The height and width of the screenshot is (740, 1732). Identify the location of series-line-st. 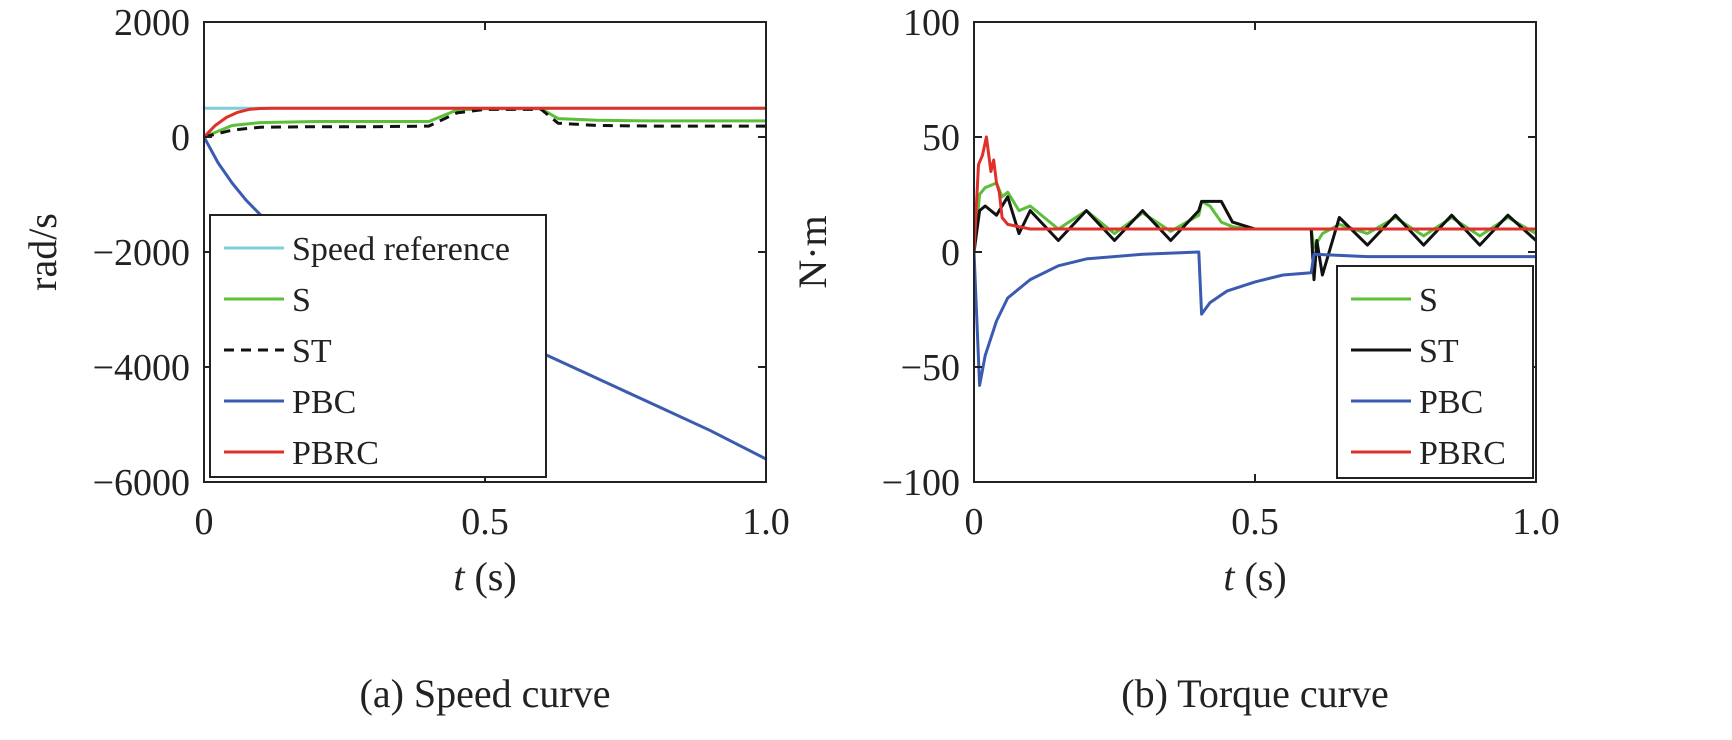
(485, 123).